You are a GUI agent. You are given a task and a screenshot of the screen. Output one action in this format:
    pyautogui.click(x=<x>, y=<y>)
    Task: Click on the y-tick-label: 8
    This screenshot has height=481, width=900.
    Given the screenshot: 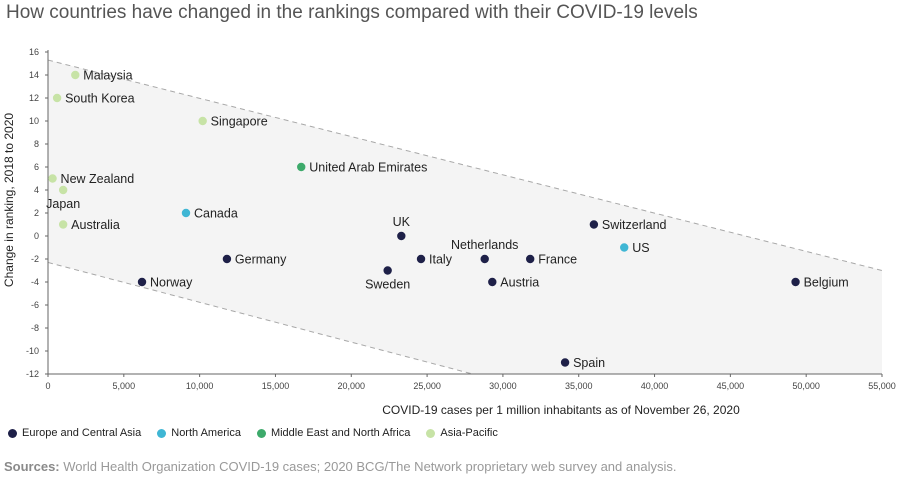 What is the action you would take?
    pyautogui.click(x=36, y=144)
    